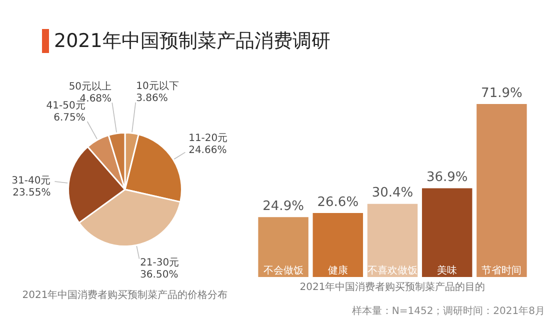 This screenshot has width=554, height=322. What do you see at coordinates (338, 202) in the screenshot?
I see `data-label: 26.6%` at bounding box center [338, 202].